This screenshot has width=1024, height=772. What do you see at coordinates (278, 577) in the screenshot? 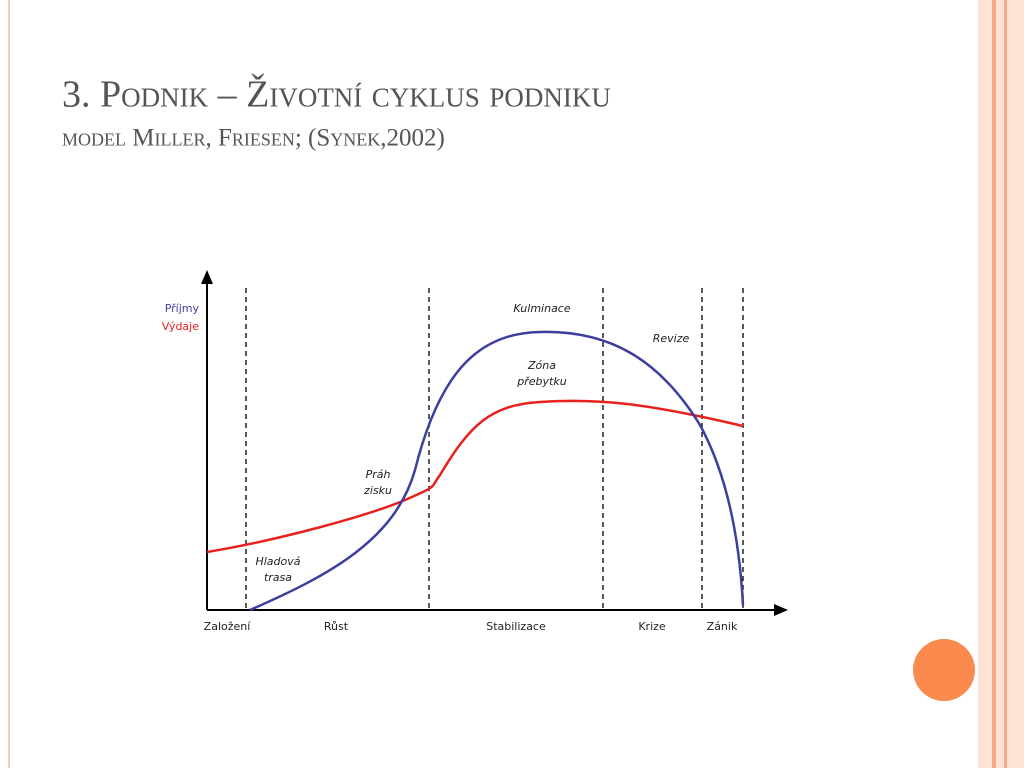
I see `annotation: trasa` at bounding box center [278, 577].